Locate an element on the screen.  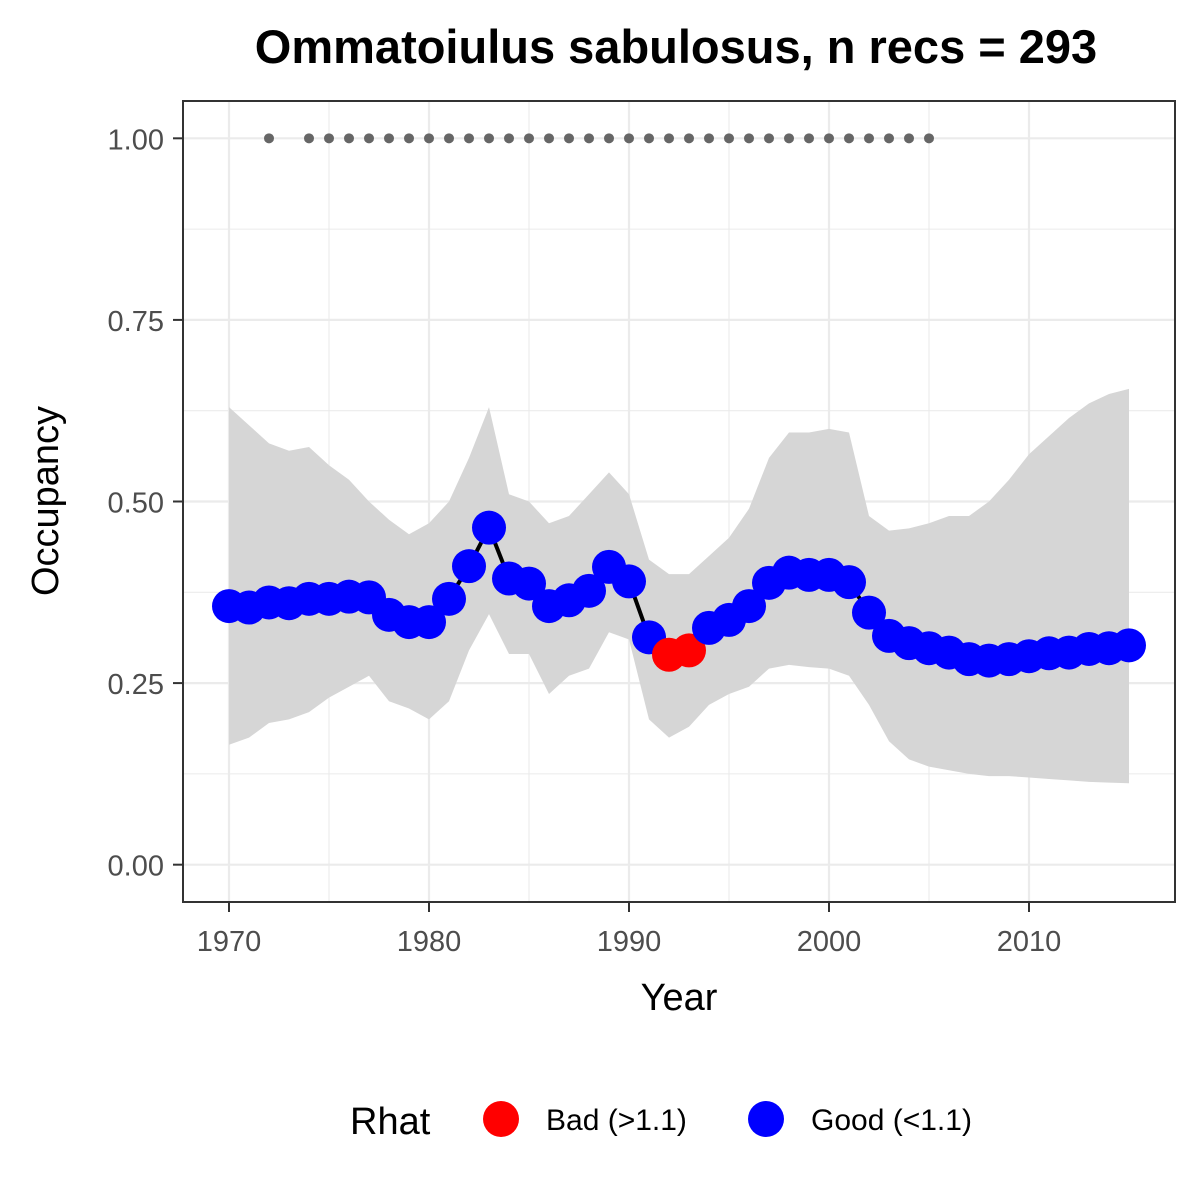
occupancy-point-1993 is located at coordinates (689, 650).